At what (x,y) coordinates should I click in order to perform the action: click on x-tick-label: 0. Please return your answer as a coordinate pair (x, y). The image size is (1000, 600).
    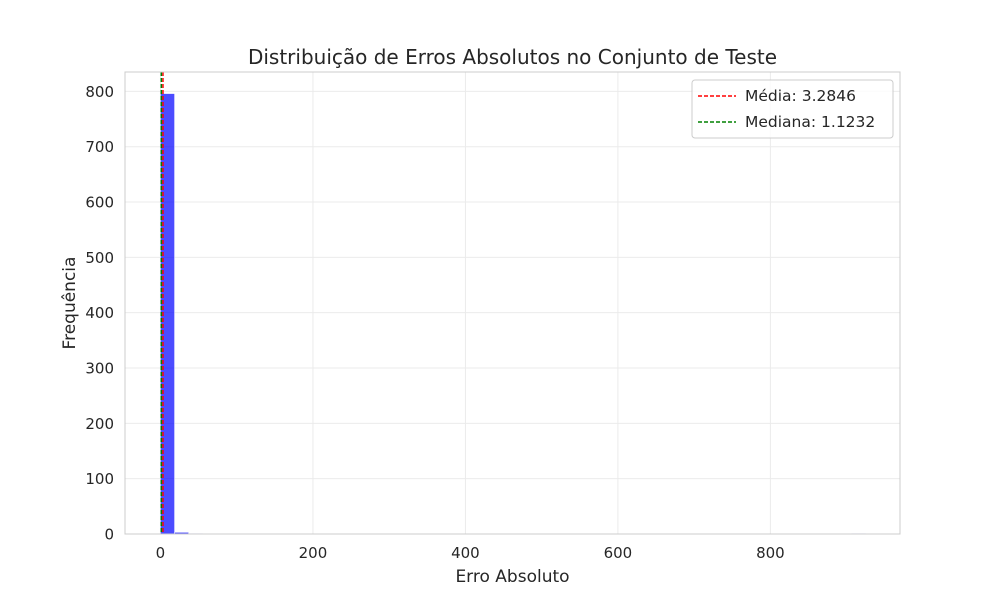
    Looking at the image, I should click on (161, 553).